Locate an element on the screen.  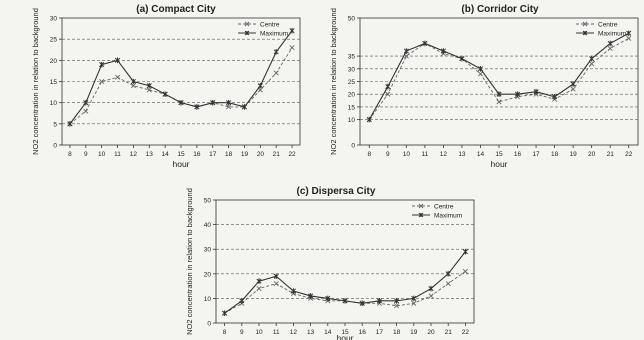
legend-label-maximum: Maximum is located at coordinates (612, 34).